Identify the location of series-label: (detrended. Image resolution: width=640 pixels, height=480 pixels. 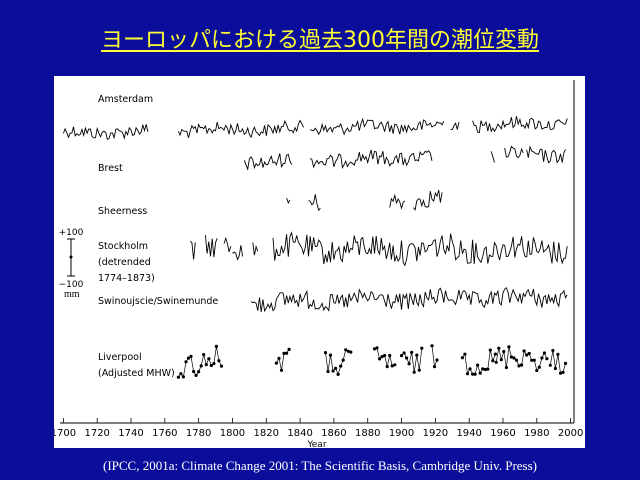
(124, 262).